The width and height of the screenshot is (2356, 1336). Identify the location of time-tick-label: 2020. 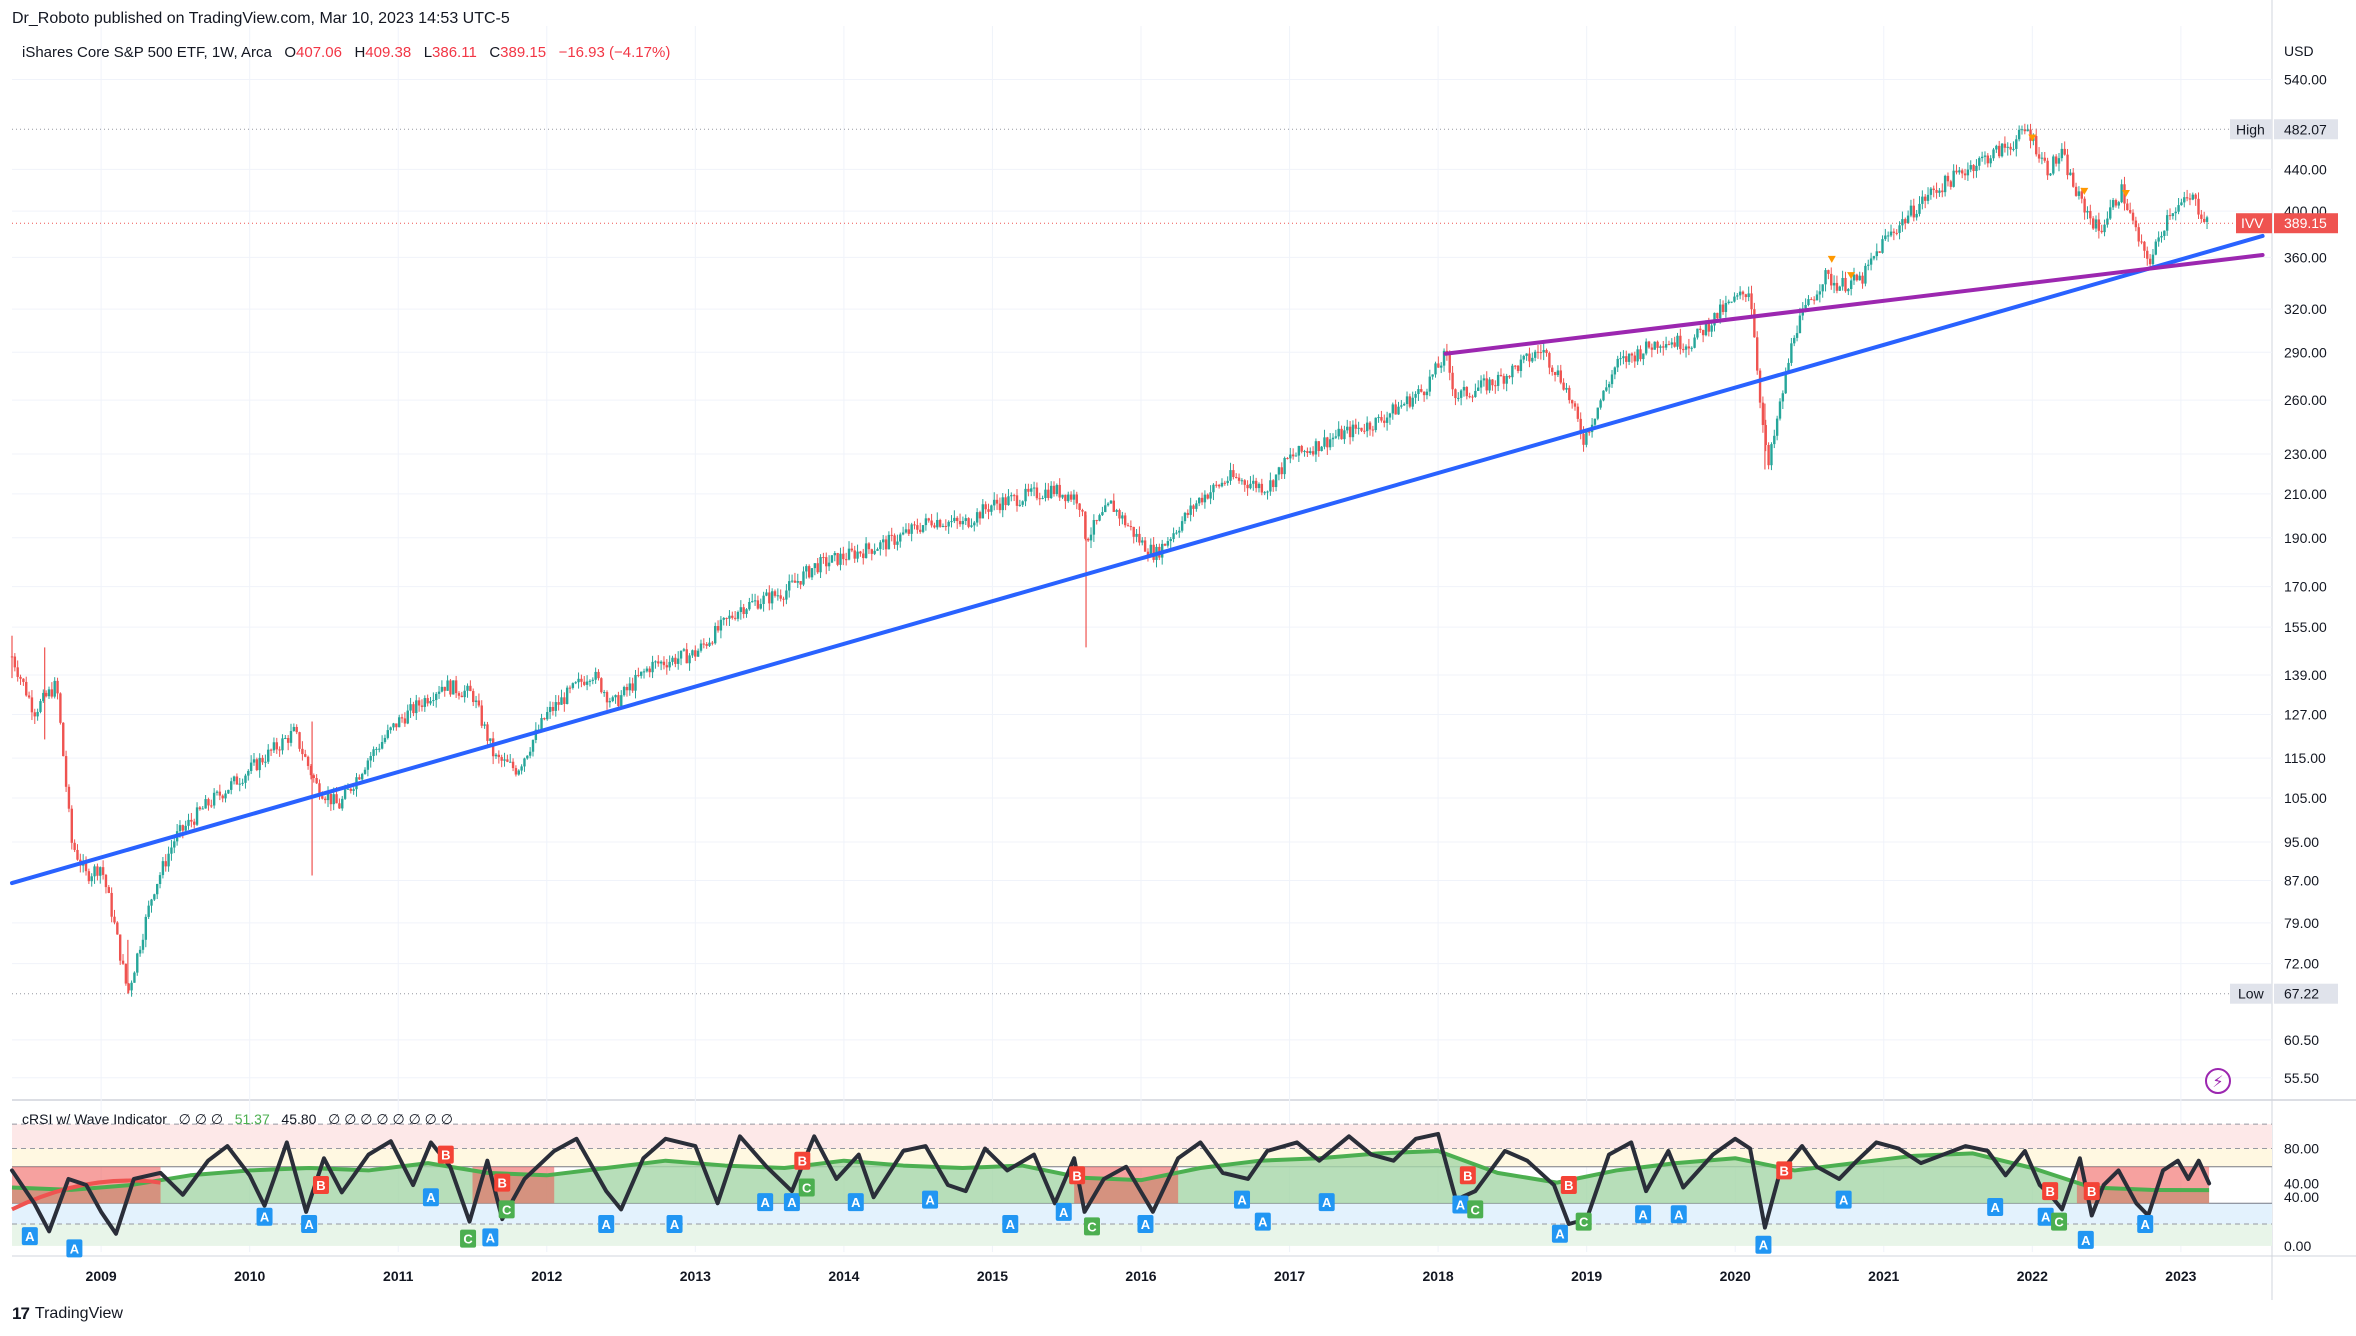
(1735, 1276).